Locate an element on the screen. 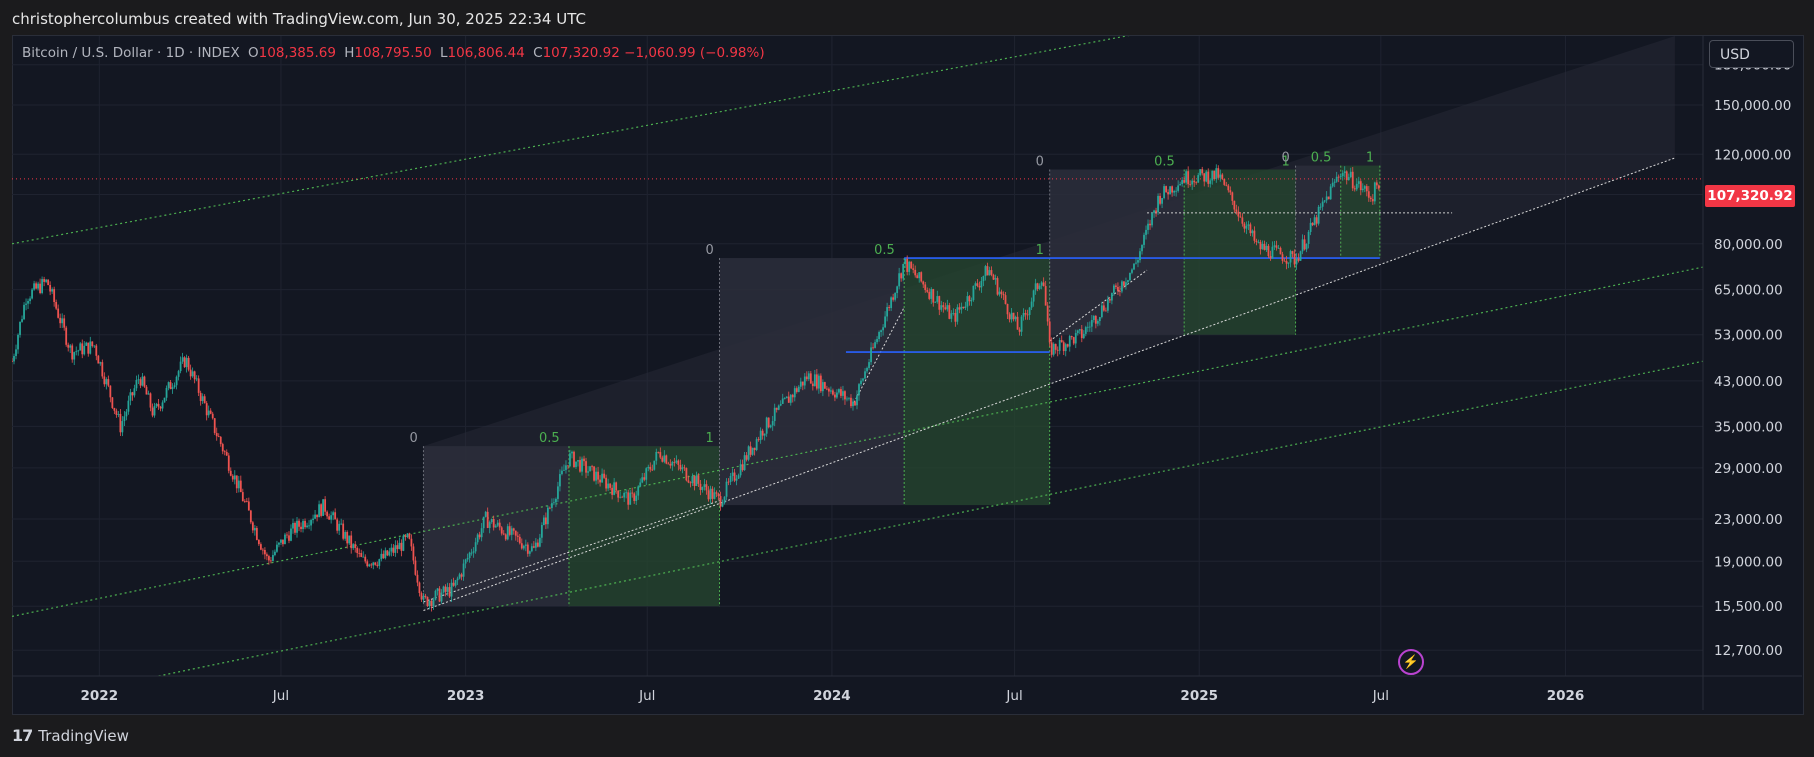 Image resolution: width=1814 pixels, height=757 pixels. fib-zone-green is located at coordinates (1360, 212).